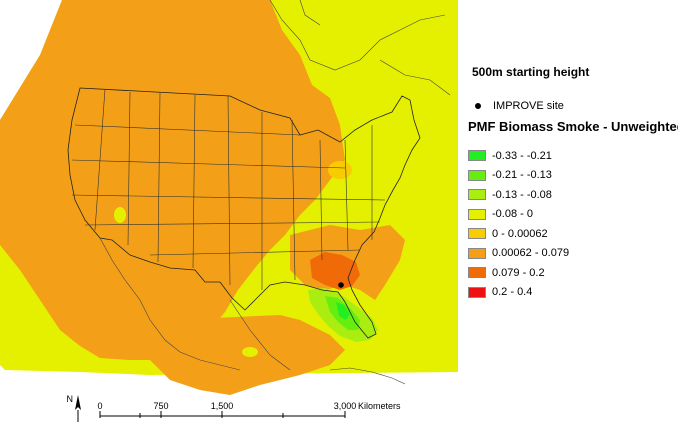 Image resolution: width=678 pixels, height=427 pixels. I want to click on height-title: 500m starting height, so click(531, 72).